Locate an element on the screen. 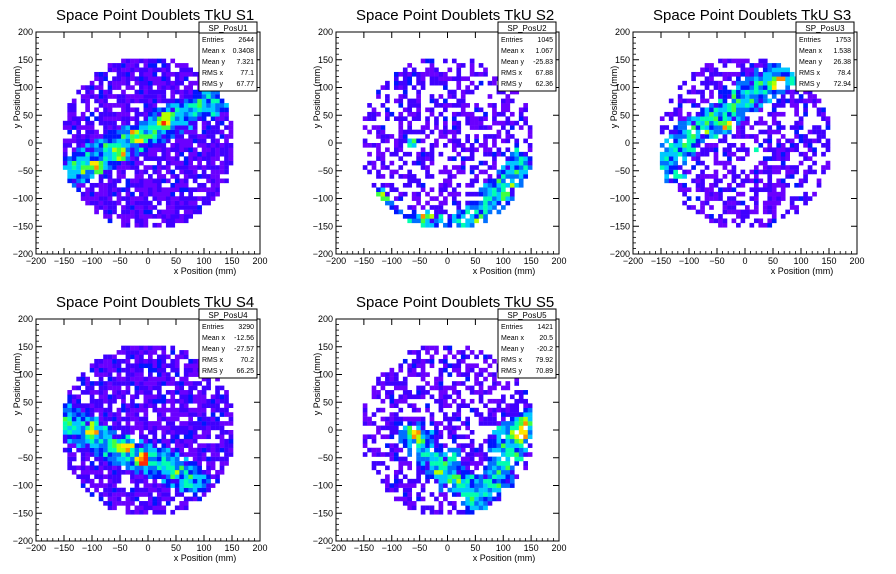  stats-key: Mean y is located at coordinates (213, 62).